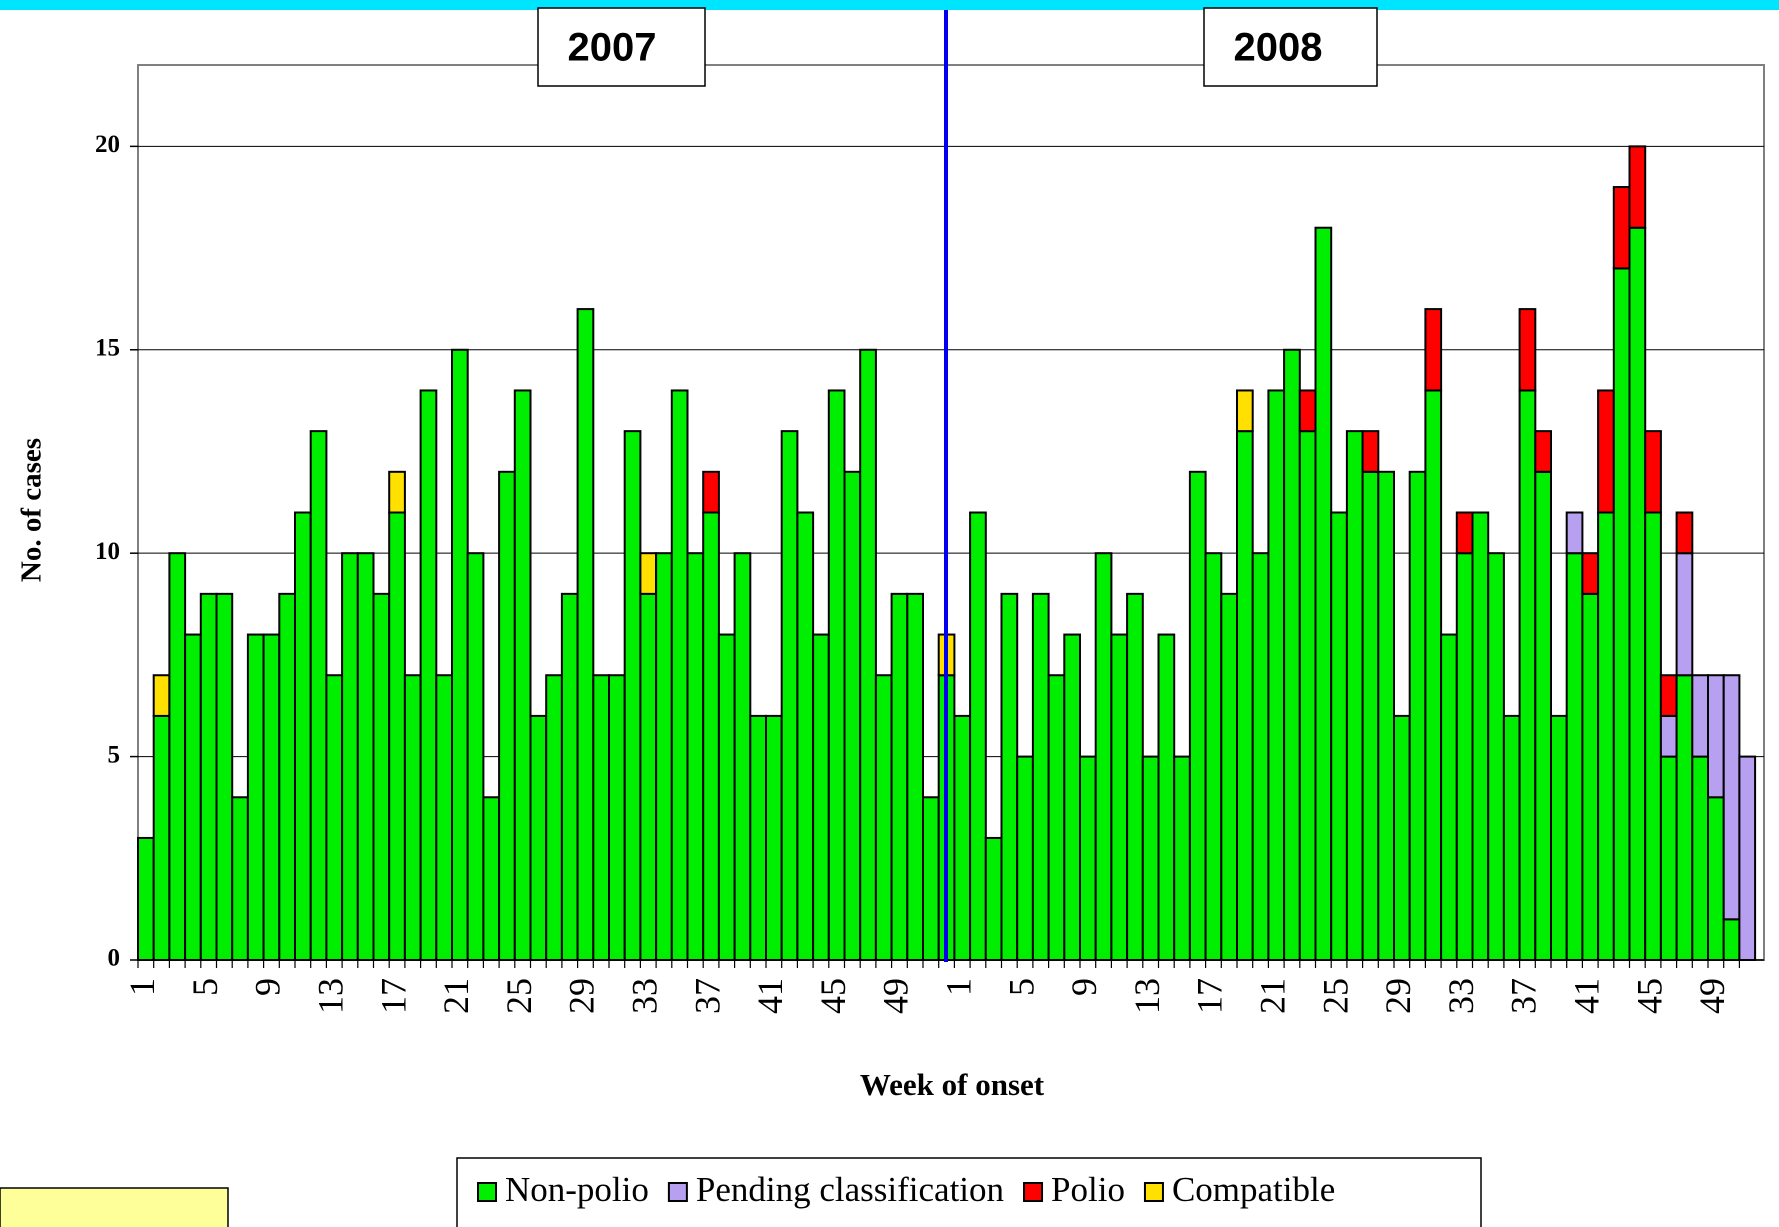 Image resolution: width=1779 pixels, height=1227 pixels. Describe the element at coordinates (32, 510) in the screenshot. I see `y-axis-label: No. of cases` at that location.